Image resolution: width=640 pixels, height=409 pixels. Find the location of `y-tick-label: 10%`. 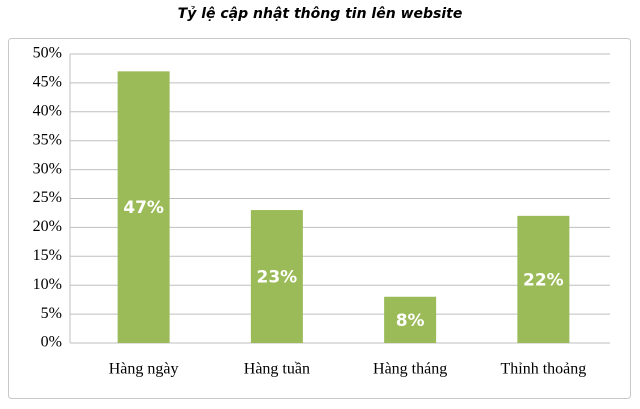

y-tick-label: 10% is located at coordinates (47, 284).